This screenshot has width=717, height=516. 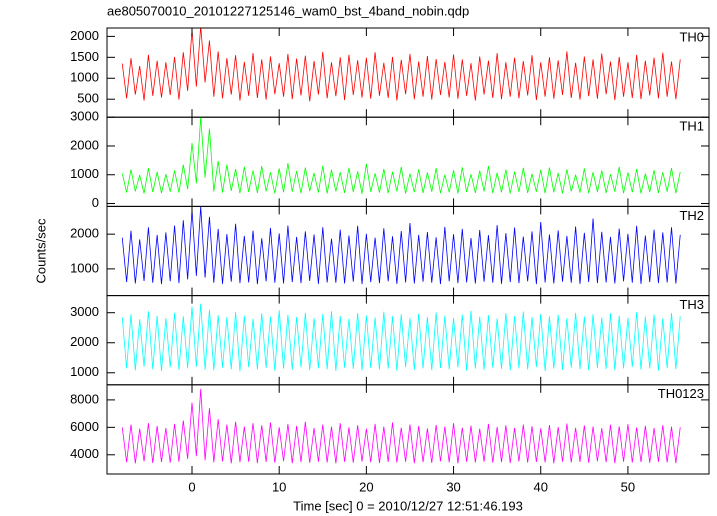 I want to click on y-tick-label: 1500, so click(x=84, y=56).